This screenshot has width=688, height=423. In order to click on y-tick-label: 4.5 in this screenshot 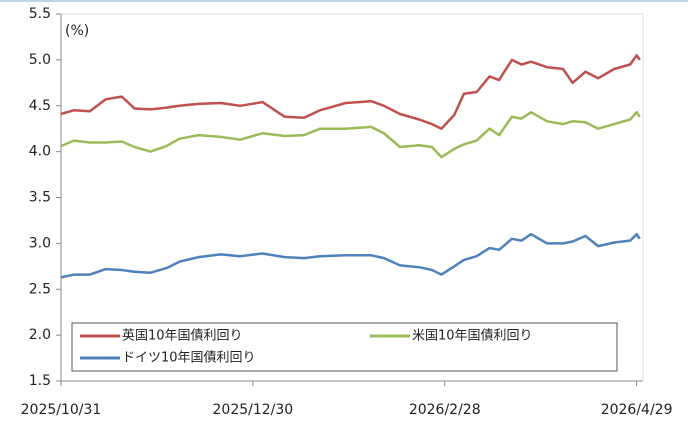, I will do `click(40, 106)`.